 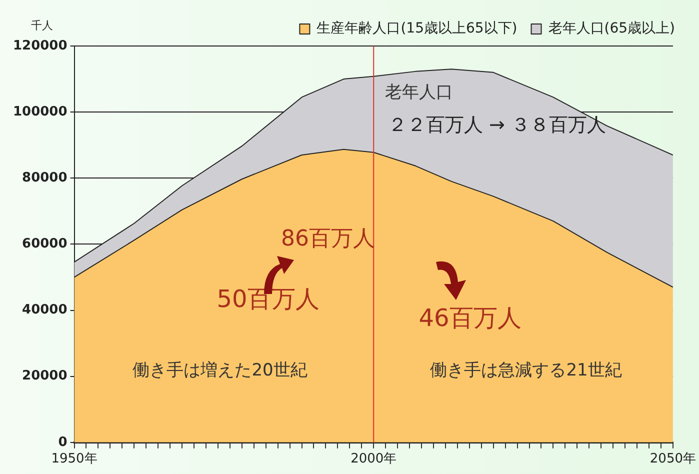 I want to click on y-axis-title: 千人, so click(x=42, y=25).